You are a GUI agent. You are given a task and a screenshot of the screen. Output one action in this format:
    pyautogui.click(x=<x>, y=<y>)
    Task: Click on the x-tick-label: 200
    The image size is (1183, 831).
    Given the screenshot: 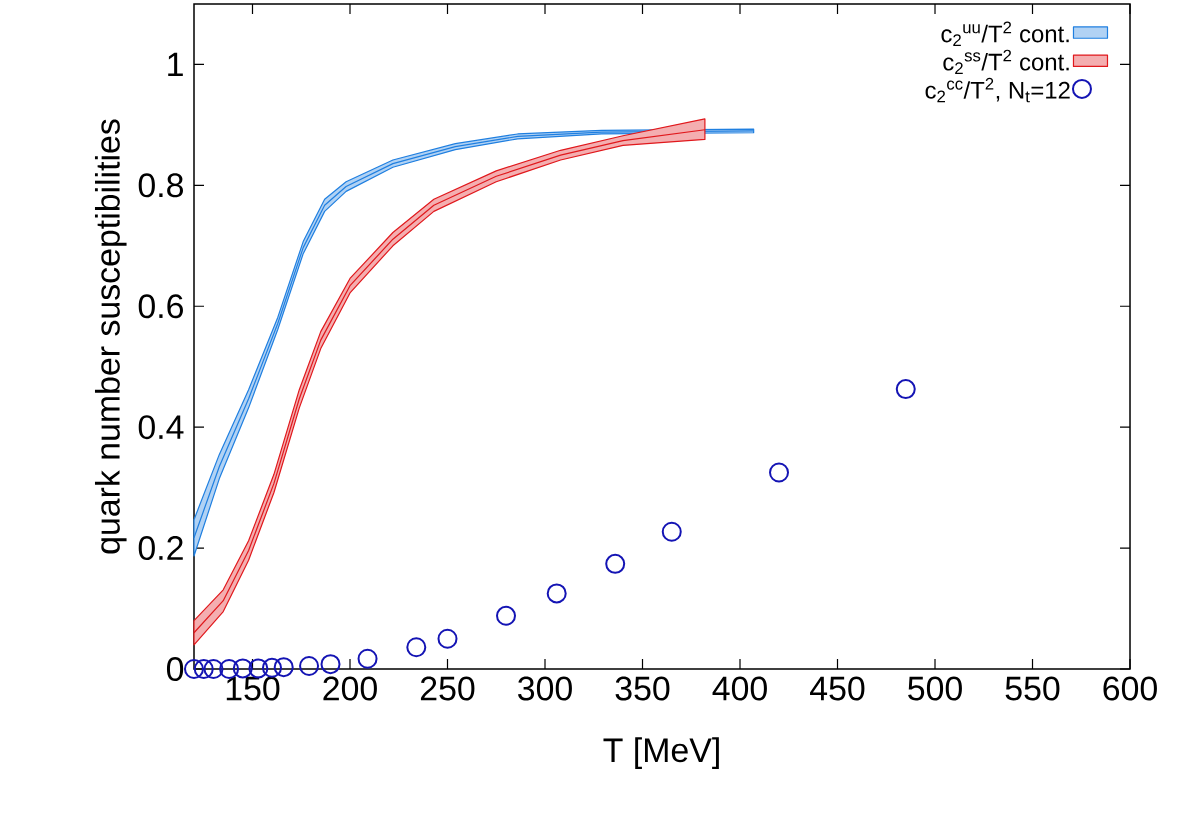 What is the action you would take?
    pyautogui.click(x=350, y=688)
    